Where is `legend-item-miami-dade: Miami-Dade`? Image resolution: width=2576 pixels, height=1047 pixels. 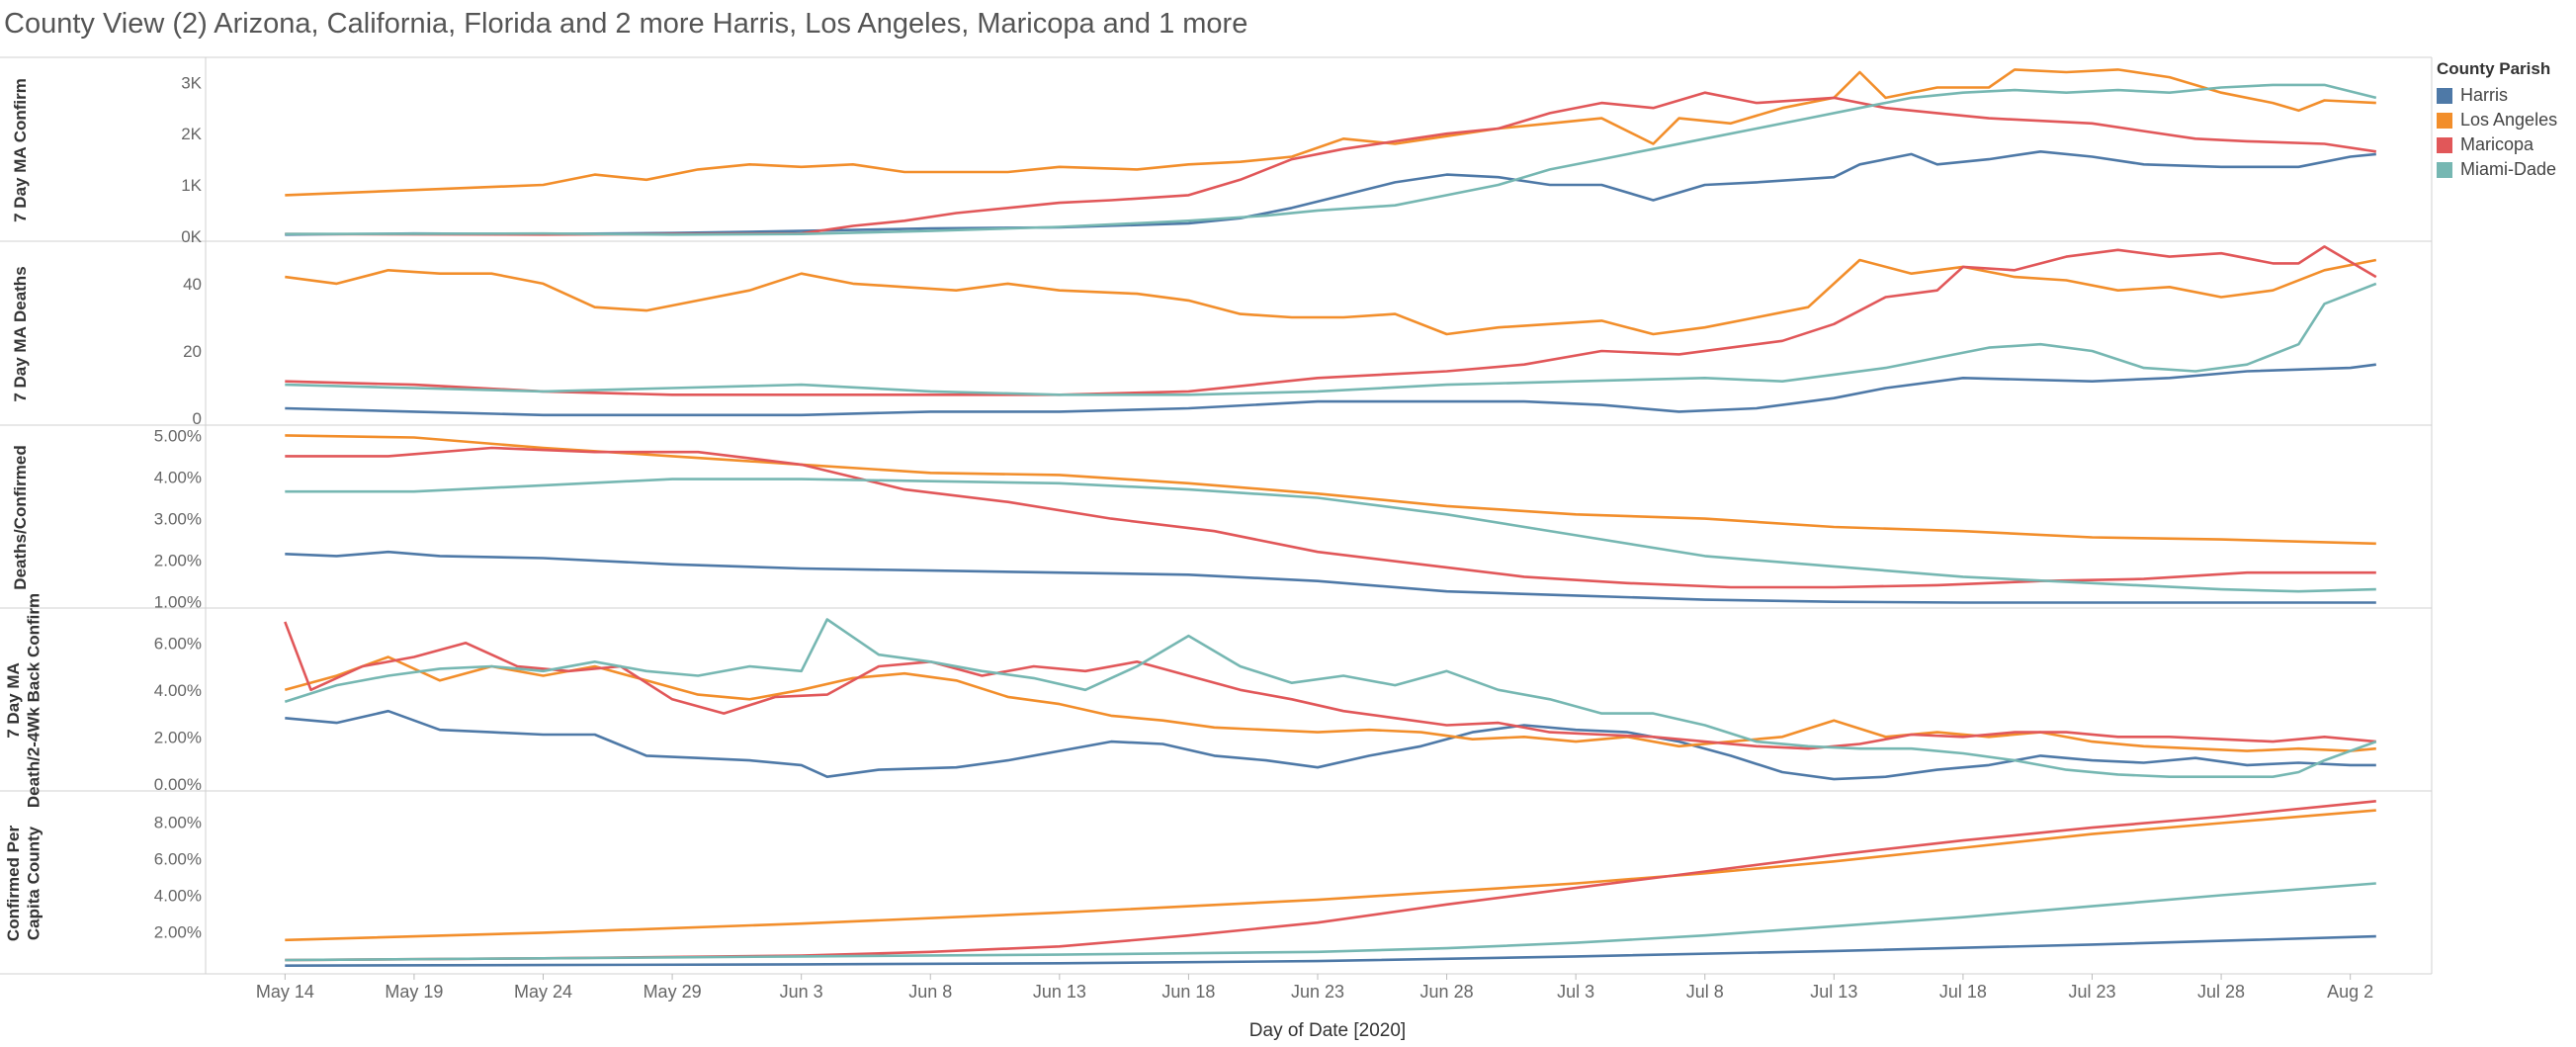
legend-item-miami-dade: Miami-Dade is located at coordinates (2497, 169).